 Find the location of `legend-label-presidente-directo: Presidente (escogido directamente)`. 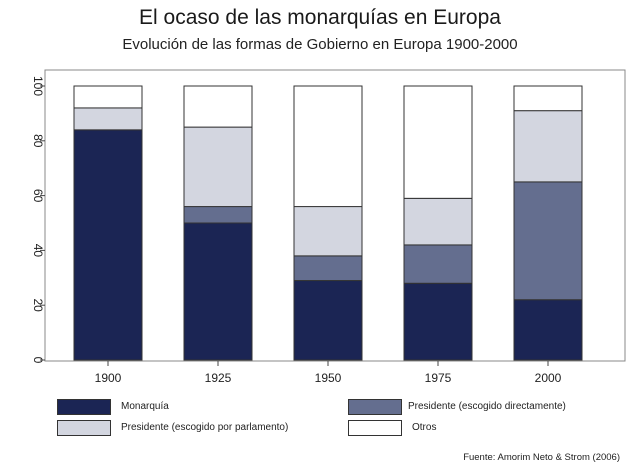

legend-label-presidente-directo: Presidente (escogido directamente) is located at coordinates (487, 406).